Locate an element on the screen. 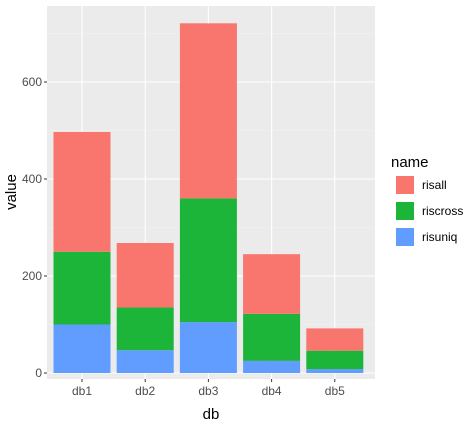  x-axis-ticks: db1 db2 db3 db4 db5 is located at coordinates (208, 388).